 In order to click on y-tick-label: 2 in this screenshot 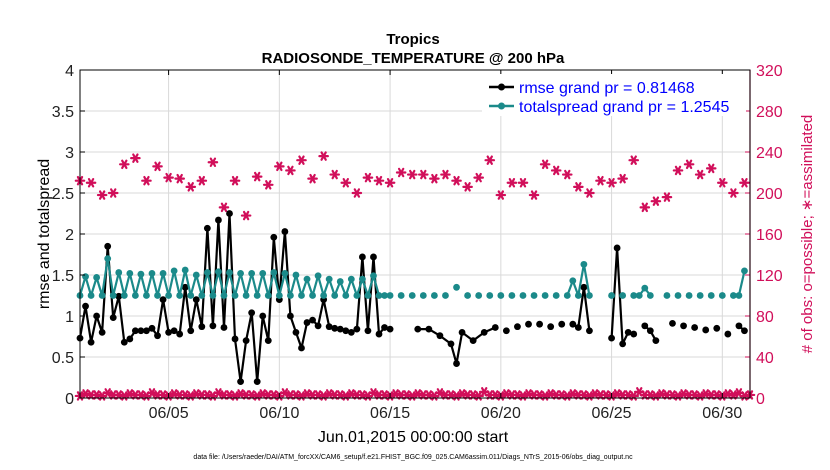, I will do `click(69, 235)`.